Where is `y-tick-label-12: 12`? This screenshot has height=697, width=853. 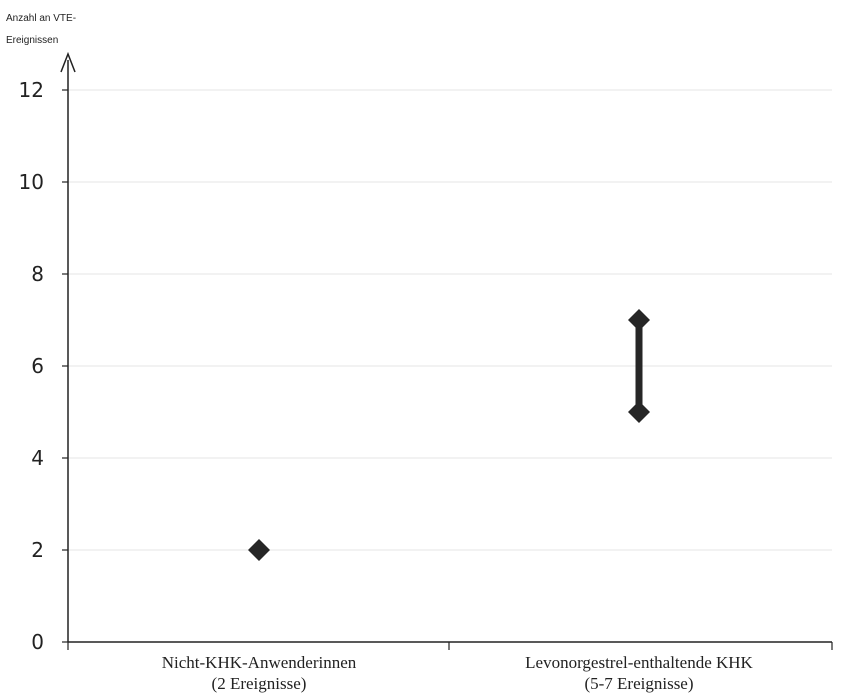
y-tick-label-12: 12 is located at coordinates (31, 90).